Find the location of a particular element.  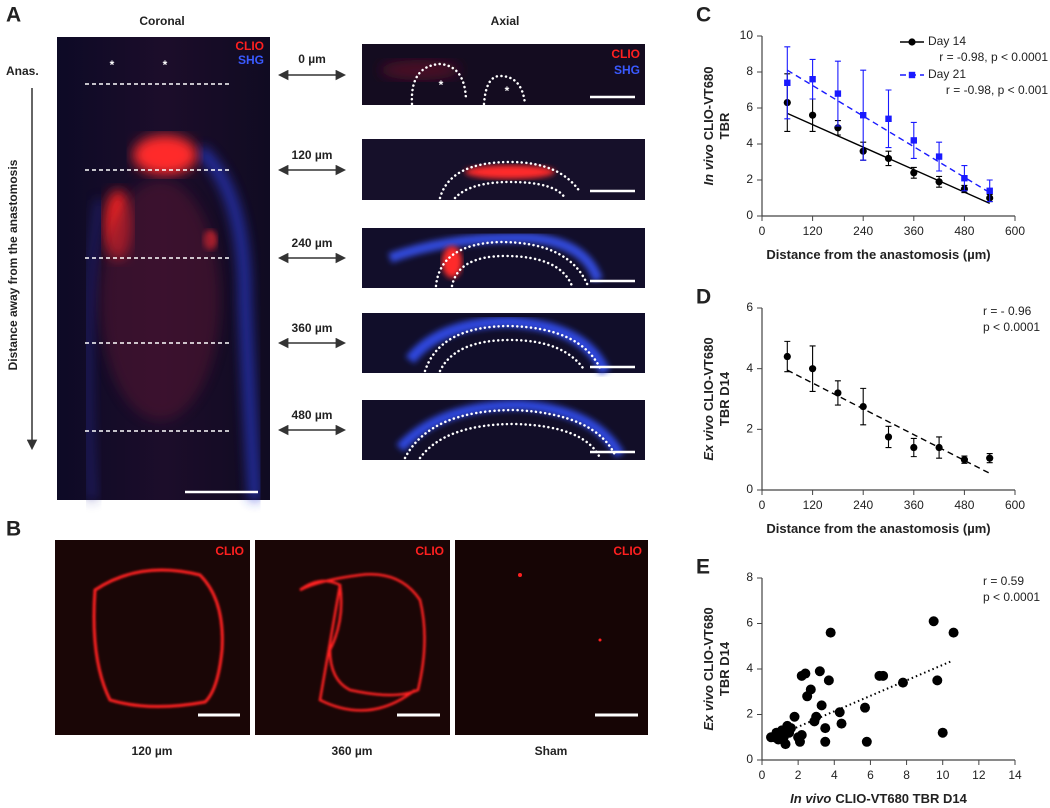

coronal-title: Coronal is located at coordinates (161, 21).